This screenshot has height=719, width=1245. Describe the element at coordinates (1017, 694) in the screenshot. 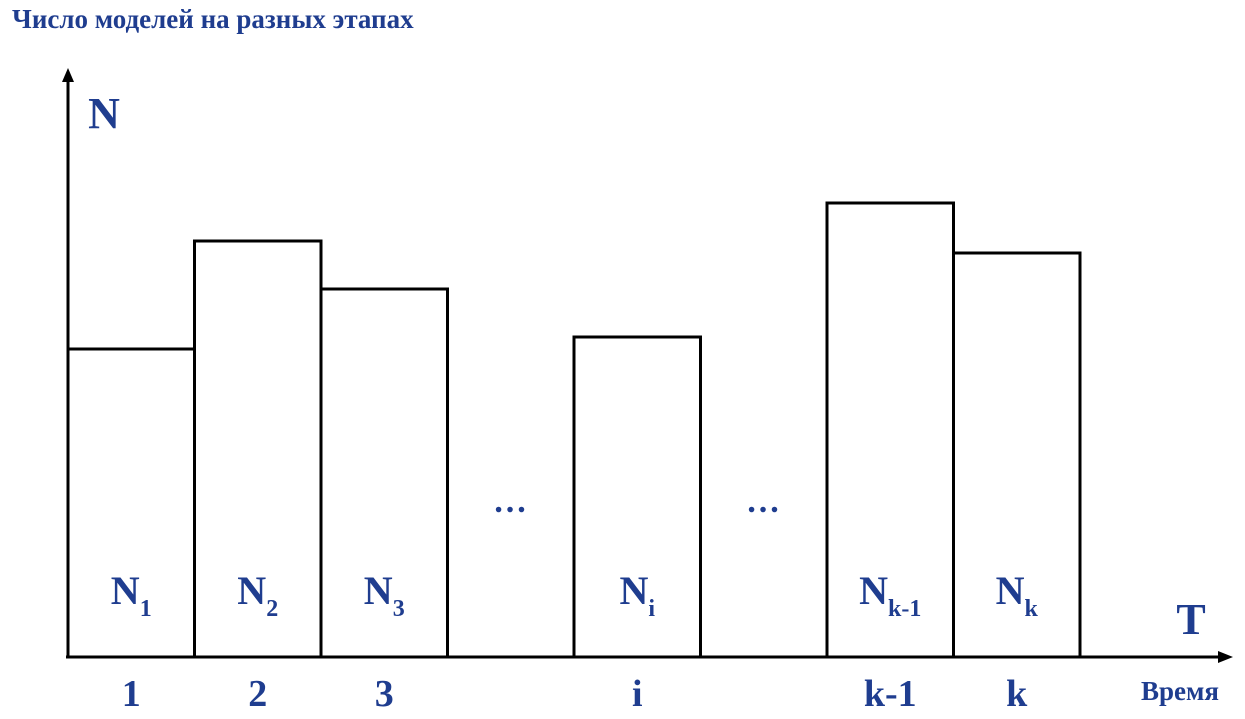

I see `tick-label-k: k` at that location.